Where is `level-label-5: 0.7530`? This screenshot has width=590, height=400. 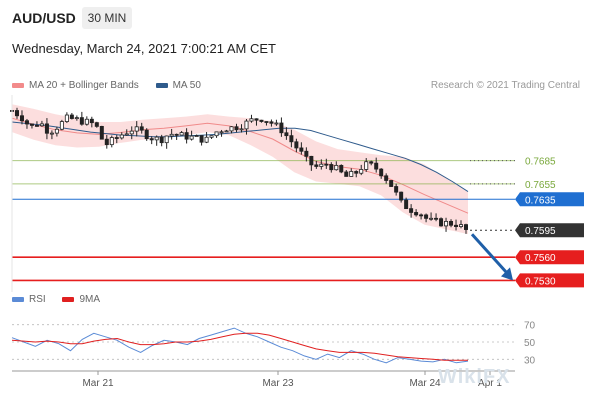 level-label-5: 0.7530 is located at coordinates (540, 281).